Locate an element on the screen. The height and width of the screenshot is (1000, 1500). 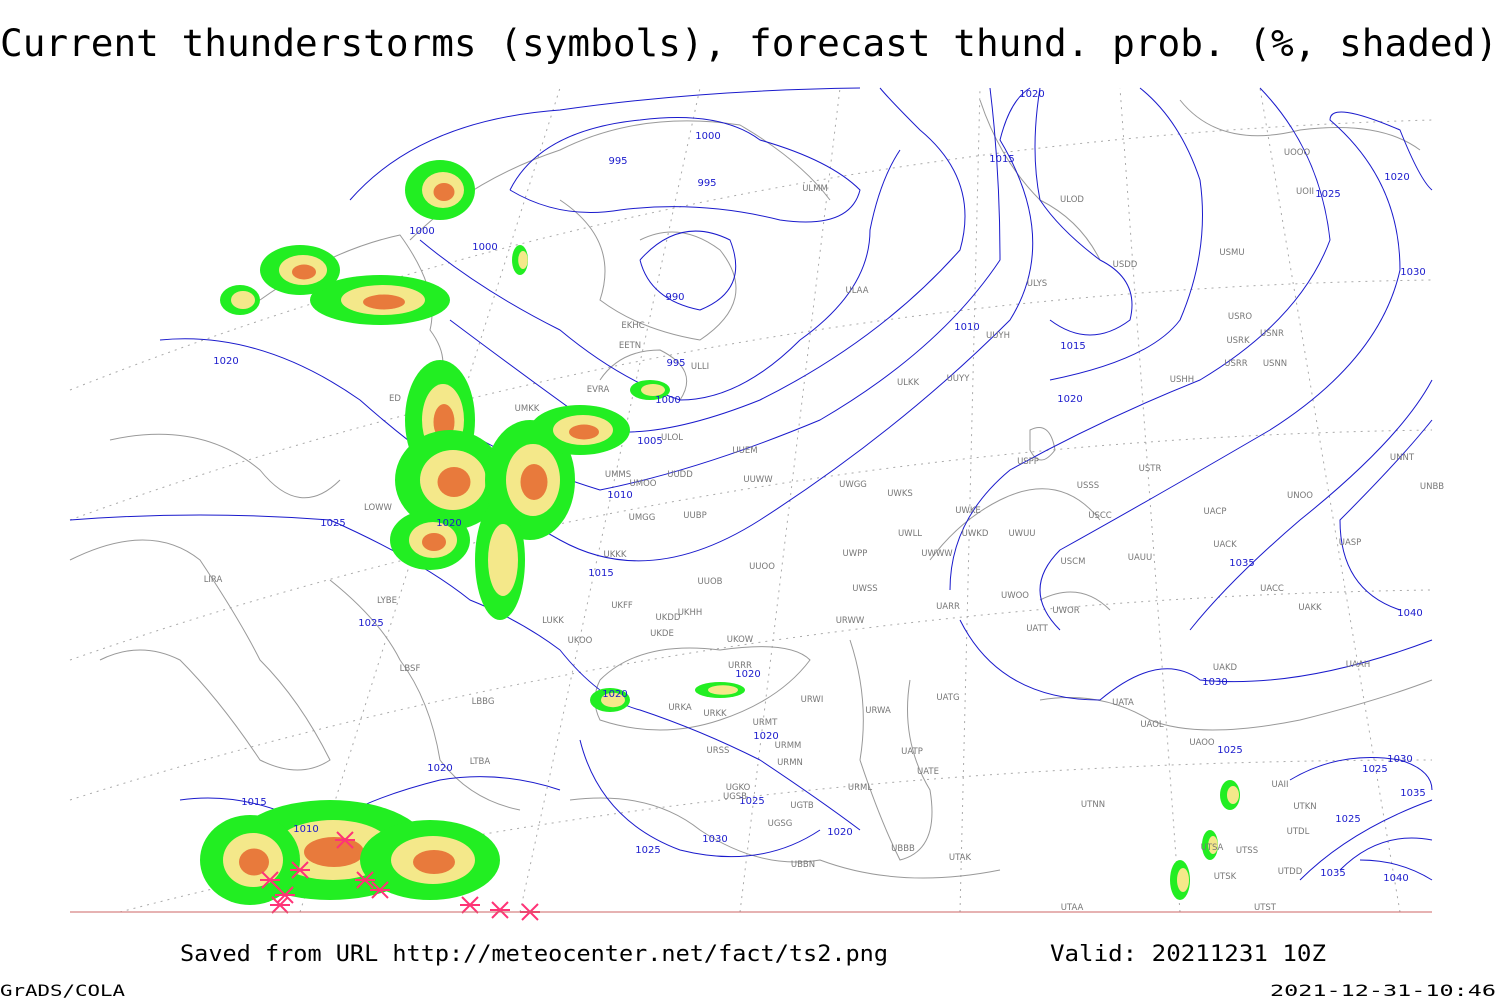
station-label: URWI is located at coordinates (812, 700).